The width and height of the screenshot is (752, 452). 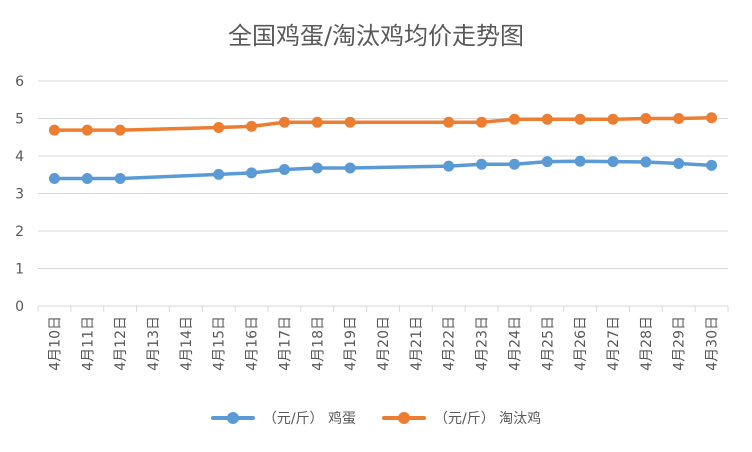 What do you see at coordinates (19, 82) in the screenshot?
I see `y-tick-label: 6` at bounding box center [19, 82].